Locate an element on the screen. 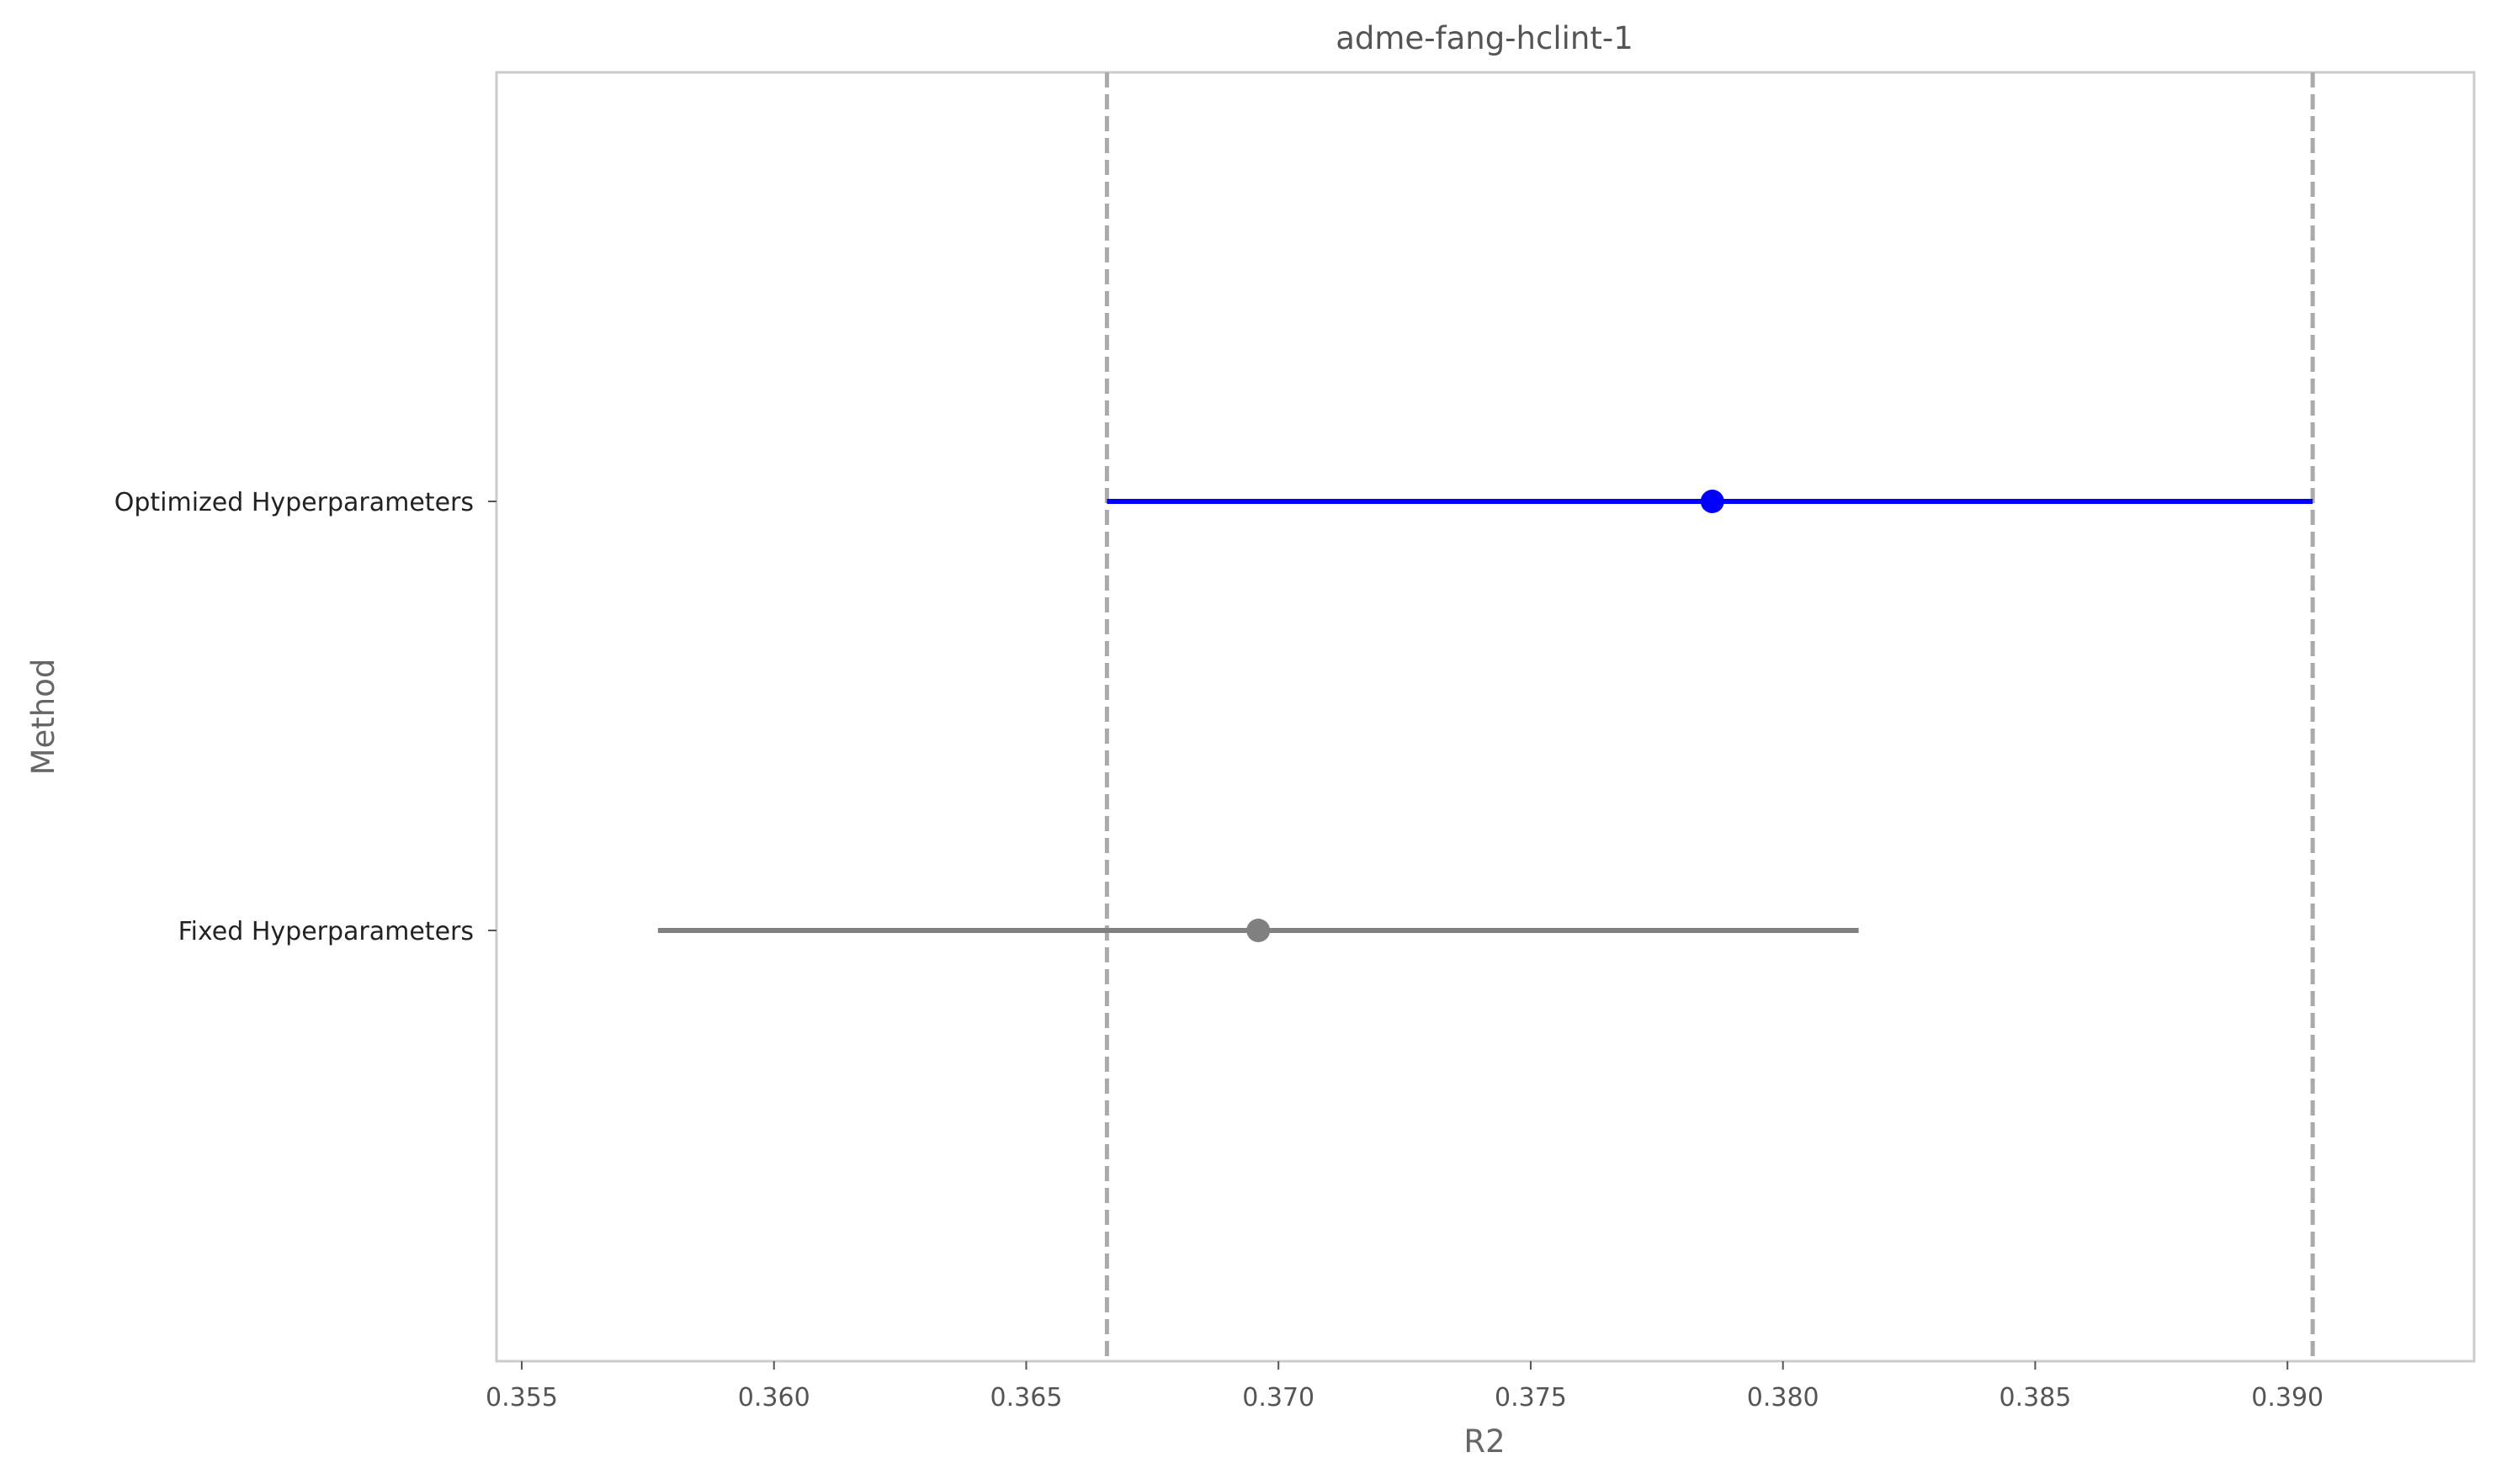 Image resolution: width=2496 pixels, height=1484 pixels. y-axis-label: Method is located at coordinates (43, 717).